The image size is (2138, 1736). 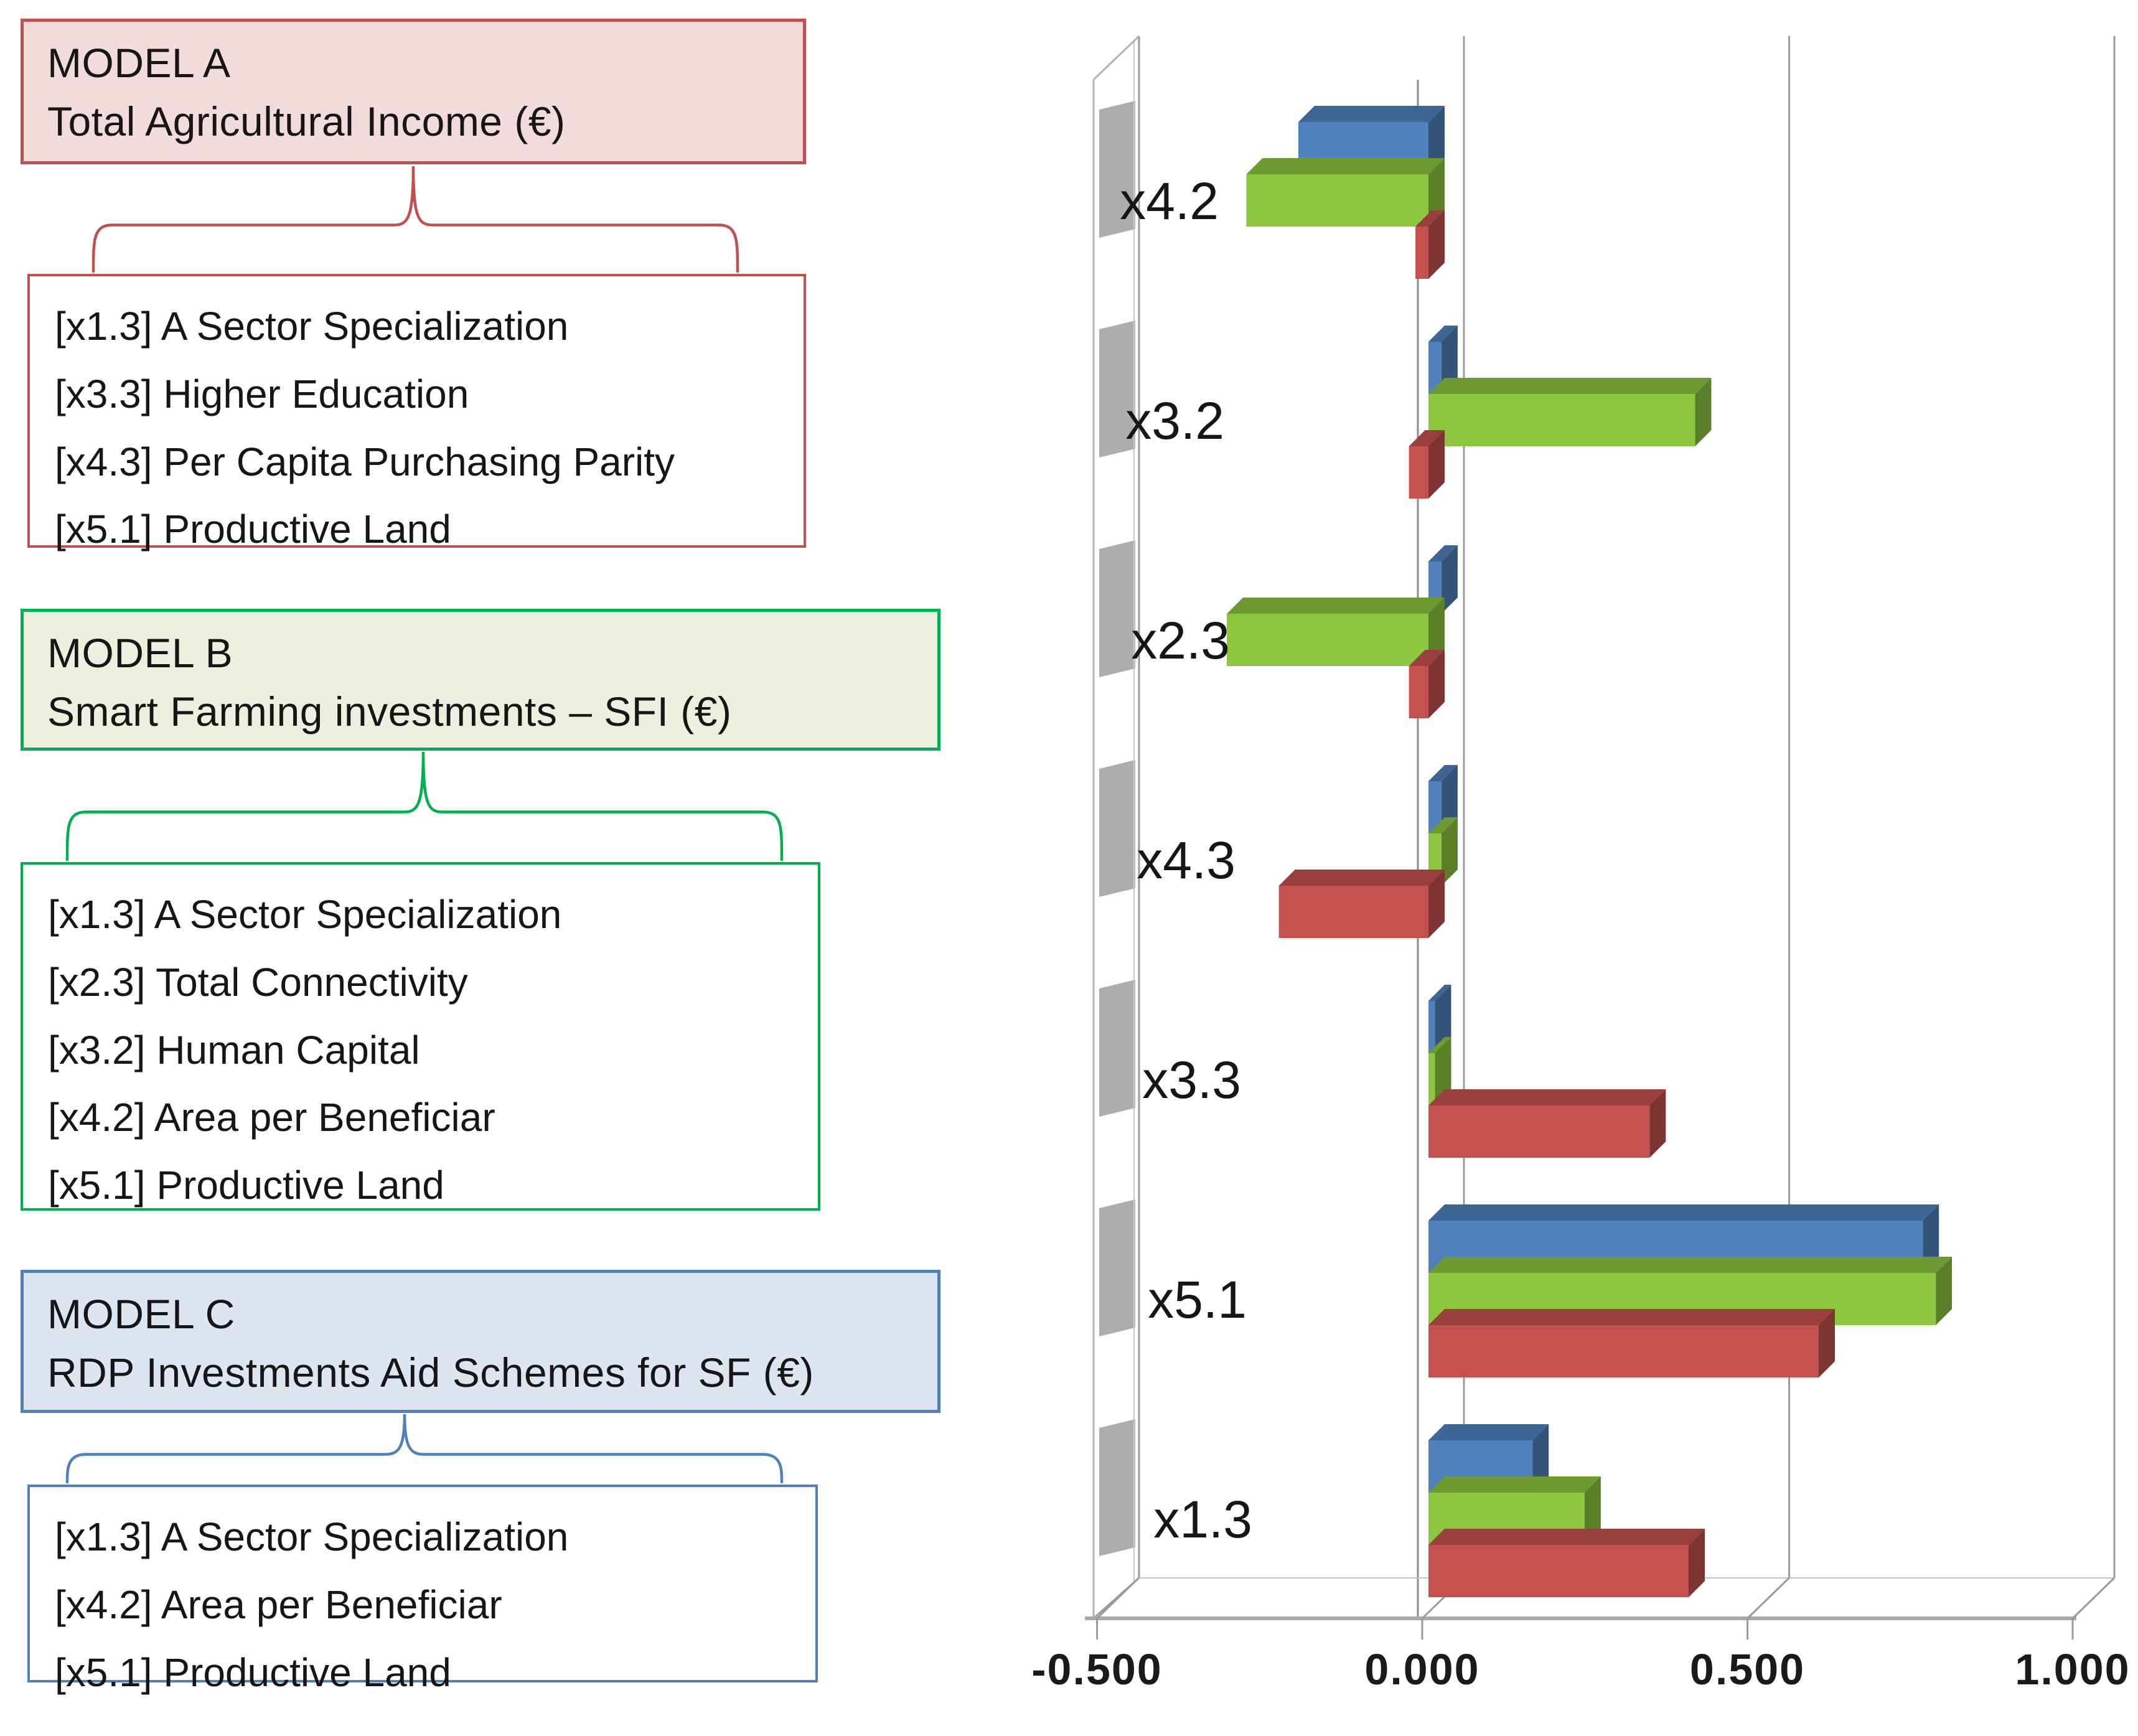 What do you see at coordinates (1180, 640) in the screenshot?
I see `category-label-x2.3: x2.3` at bounding box center [1180, 640].